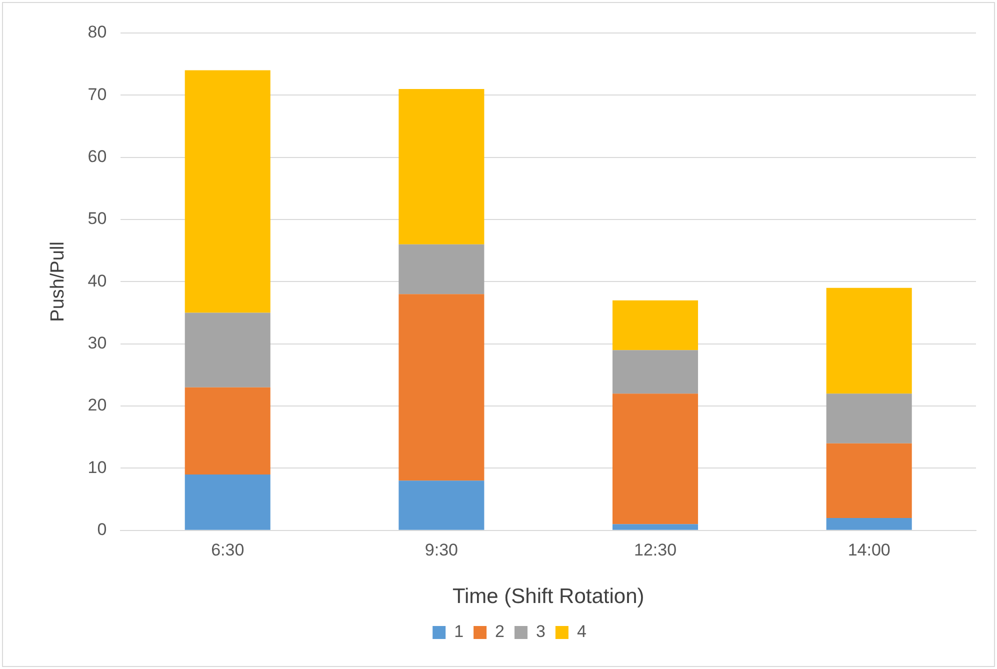 This screenshot has width=997, height=669. Describe the element at coordinates (459, 632) in the screenshot. I see `legend-label: 1` at that location.